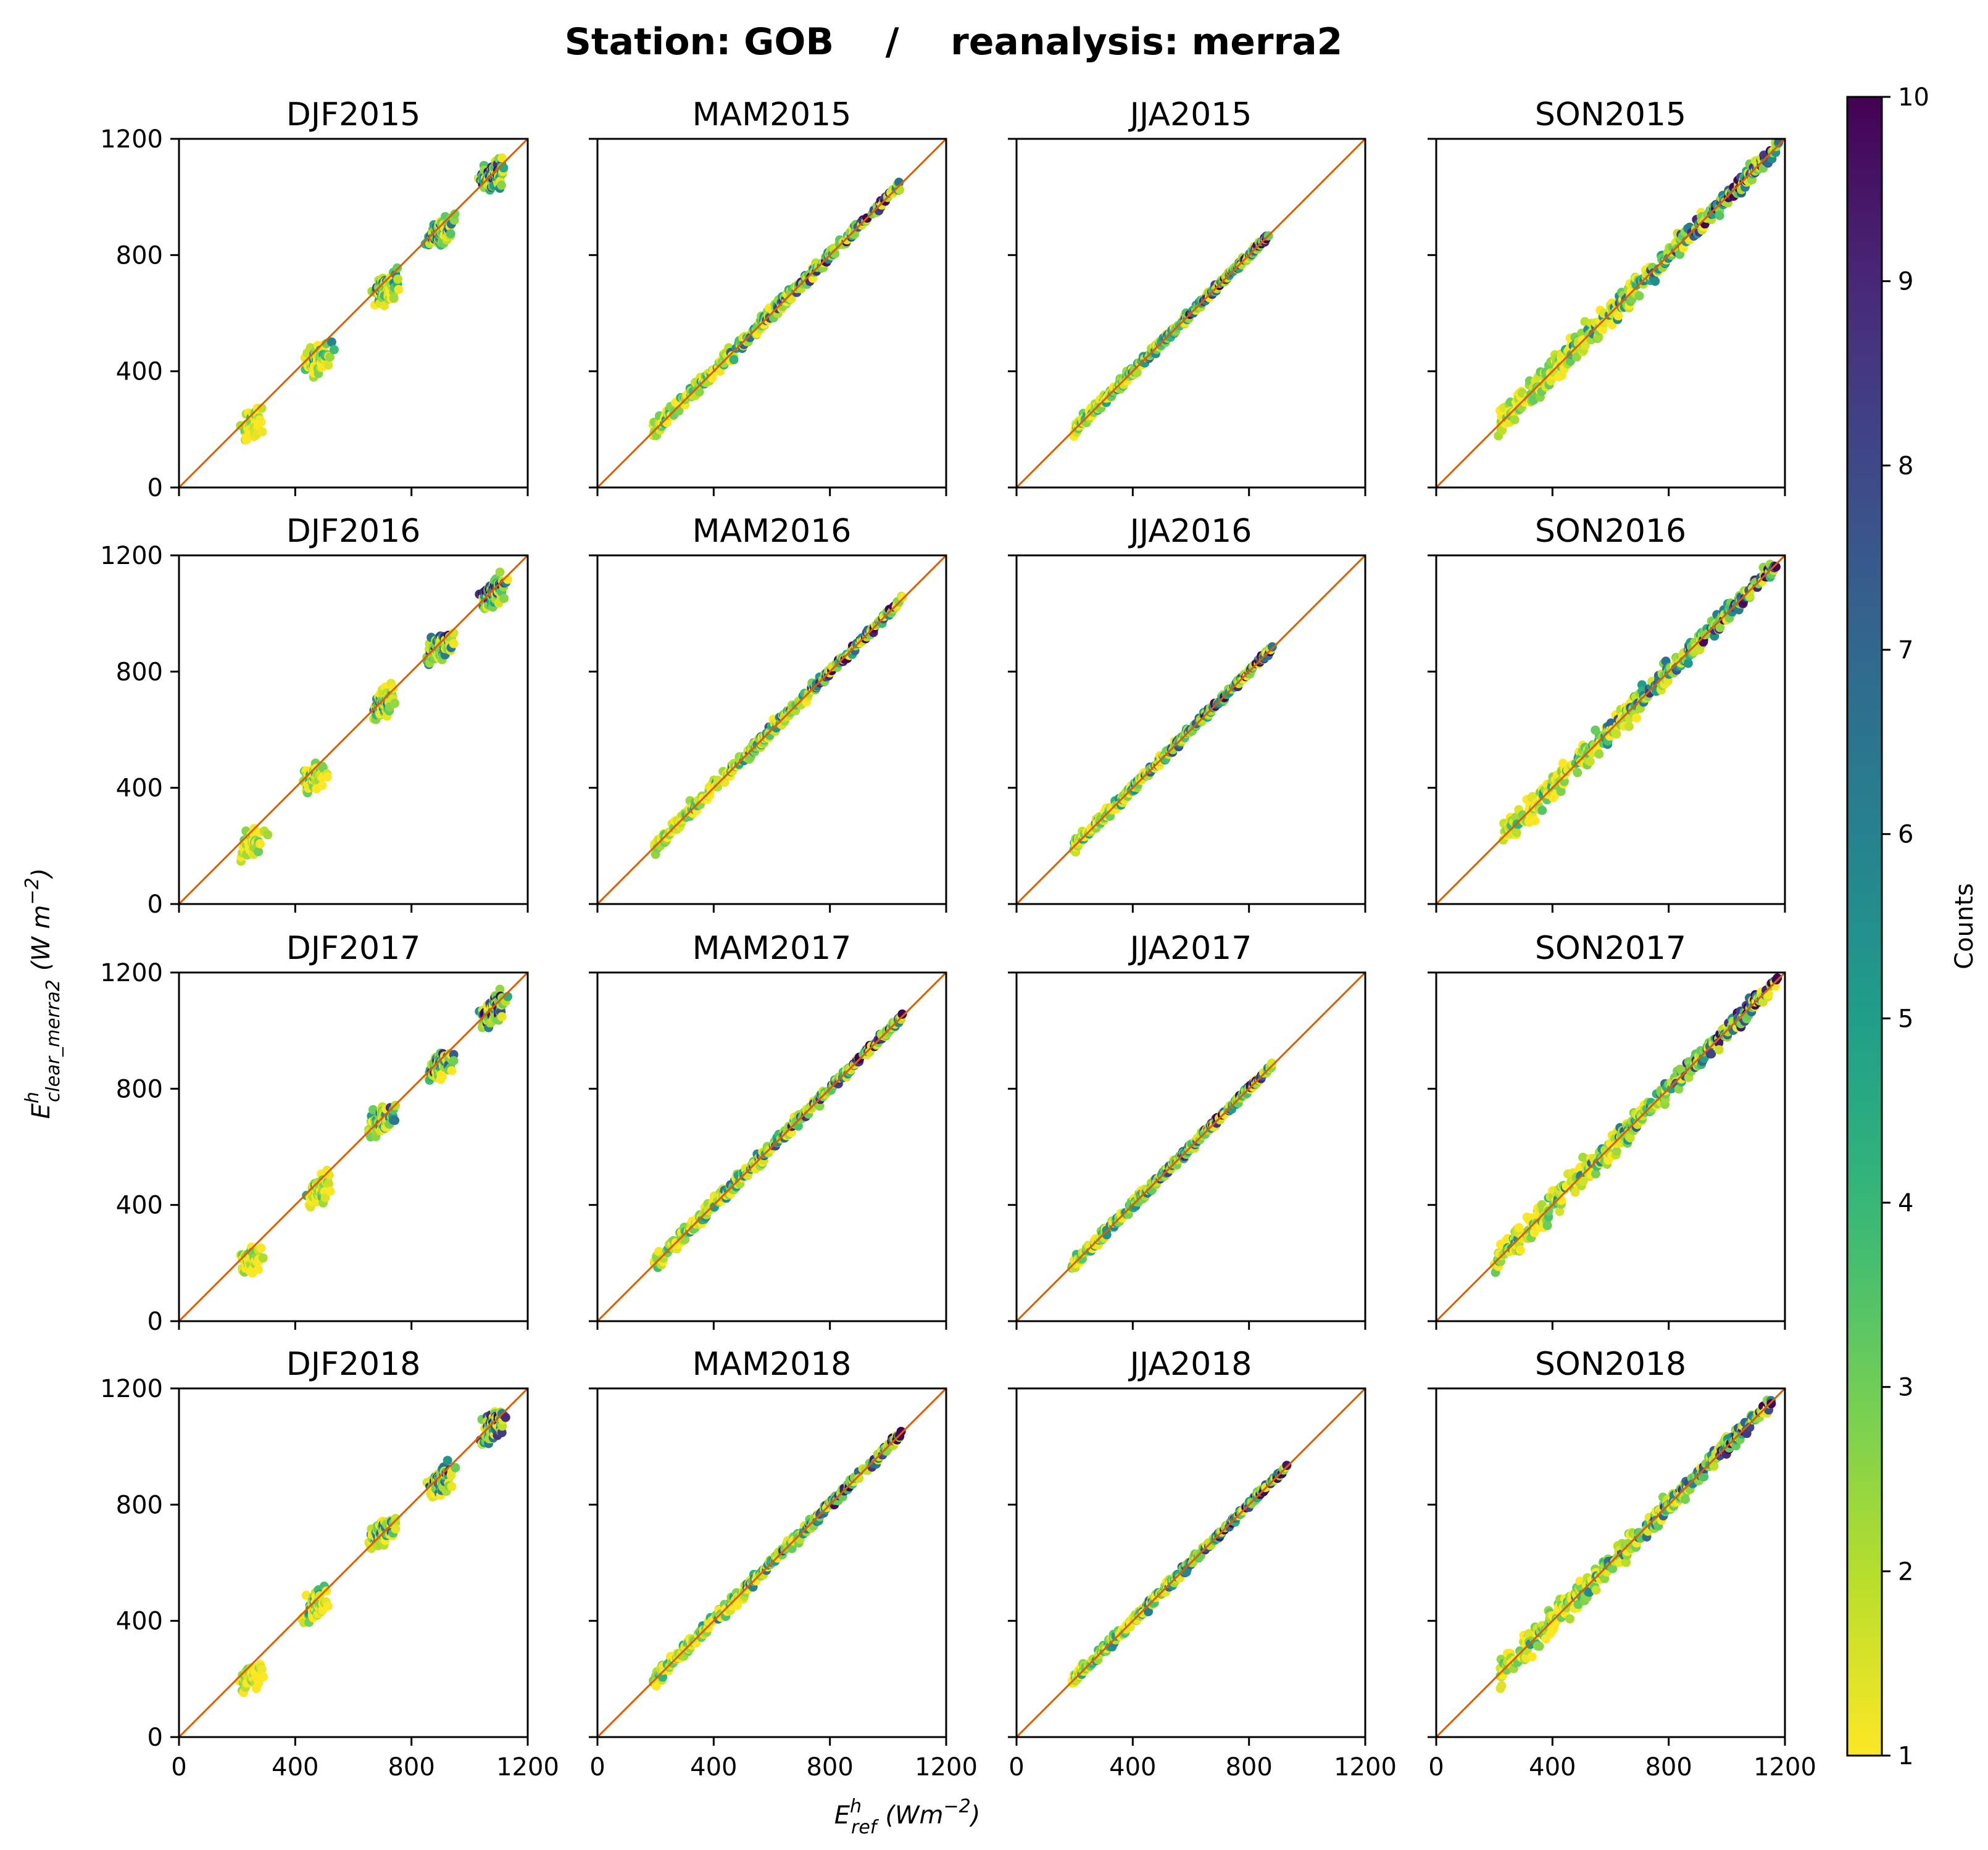  Describe the element at coordinates (353, 949) in the screenshot. I see `panel-title: DJF2017` at that location.